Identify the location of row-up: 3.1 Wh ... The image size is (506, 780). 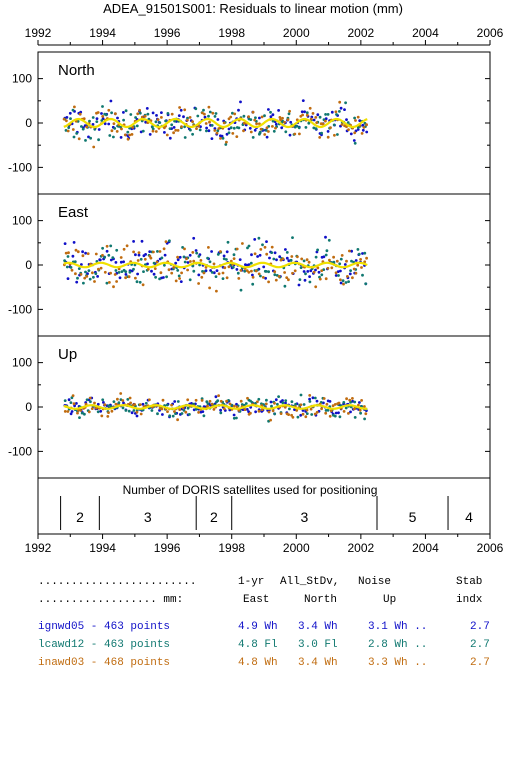
(398, 627).